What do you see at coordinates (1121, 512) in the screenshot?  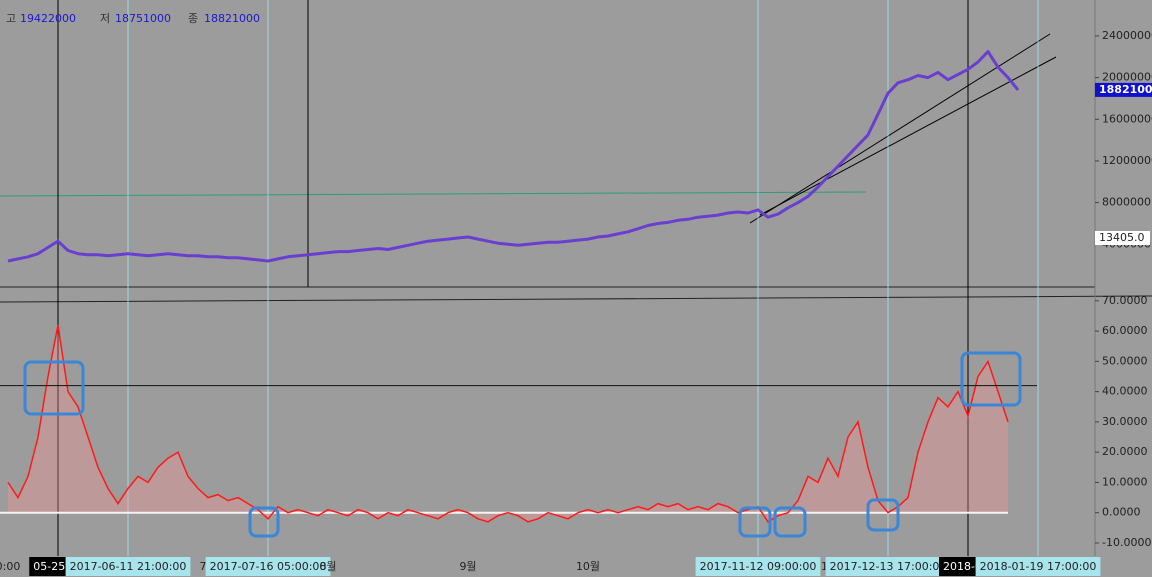 I see `y-tick-label: 0.0000` at bounding box center [1121, 512].